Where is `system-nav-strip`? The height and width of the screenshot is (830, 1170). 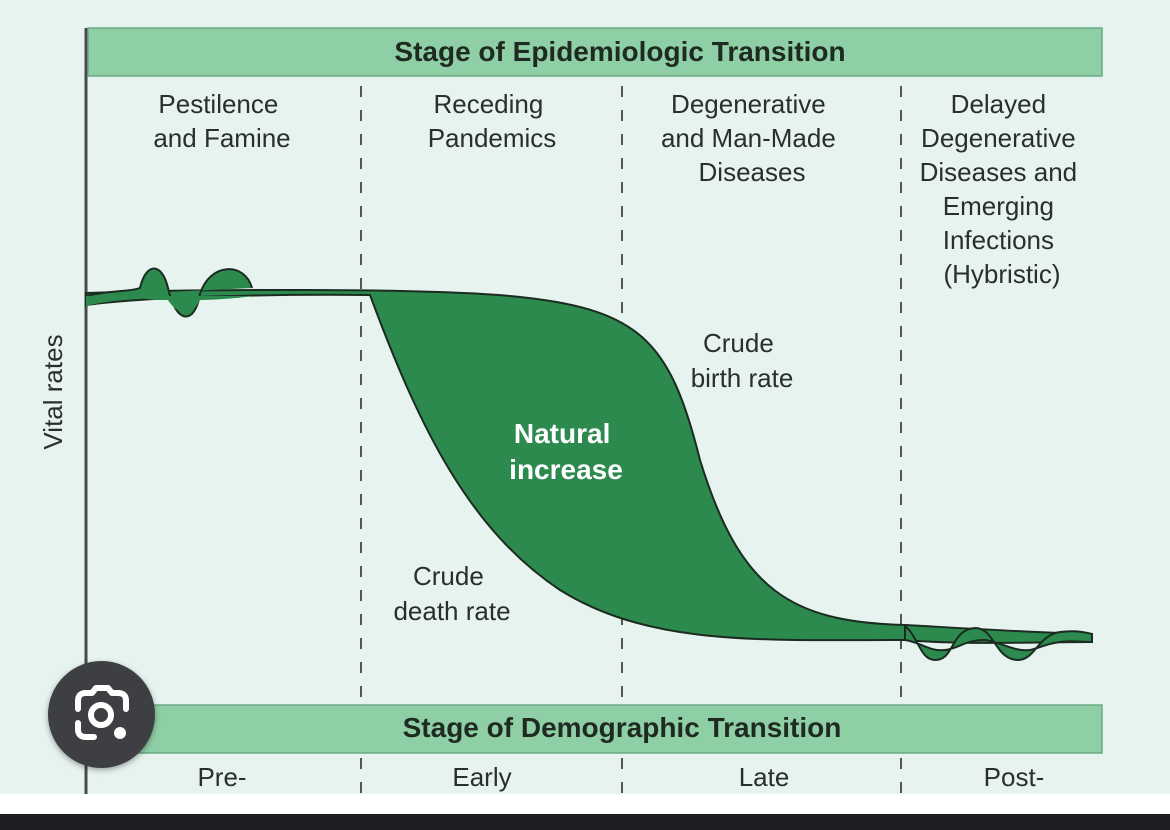 system-nav-strip is located at coordinates (585, 822).